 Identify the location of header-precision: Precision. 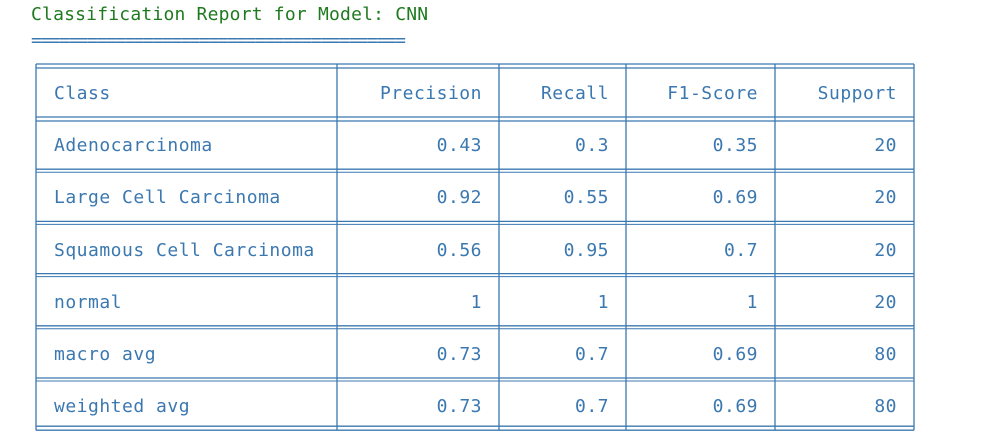
(430, 93).